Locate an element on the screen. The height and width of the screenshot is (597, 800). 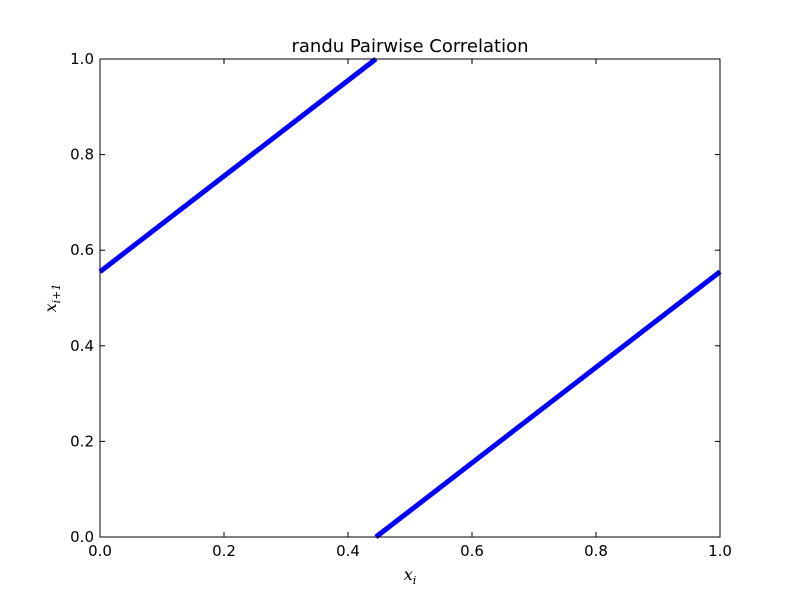
y-tick-label: 0.4 is located at coordinates (82, 346).